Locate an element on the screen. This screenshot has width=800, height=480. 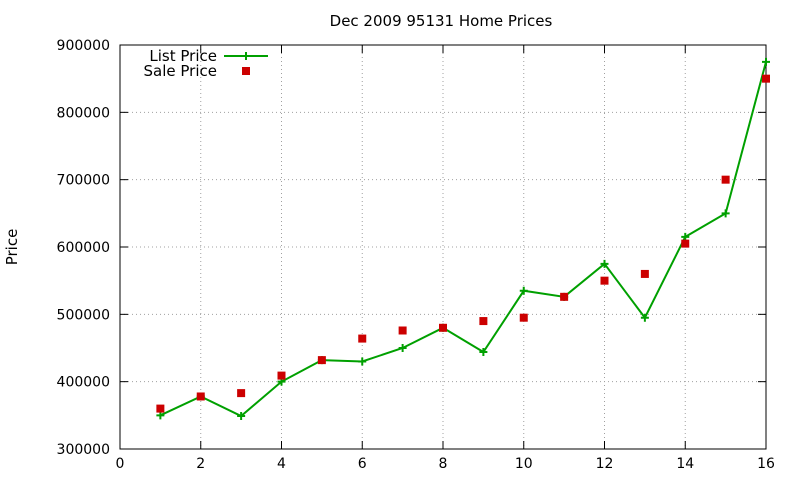
legend: List Price Sale Price is located at coordinates (206, 63).